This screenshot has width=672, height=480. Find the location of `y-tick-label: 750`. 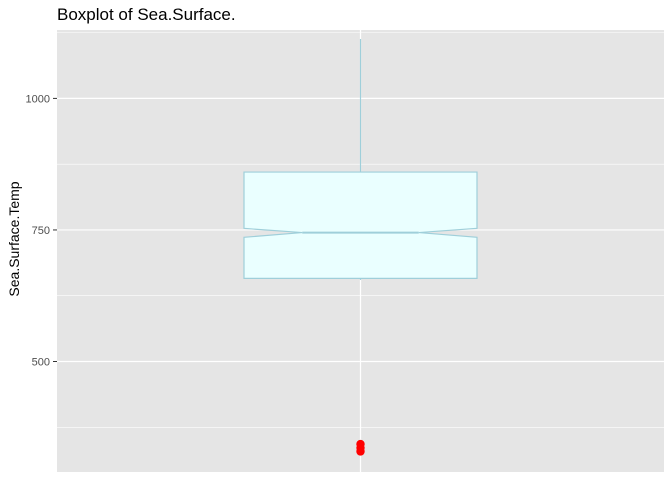

y-tick-label: 750 is located at coordinates (41, 231).